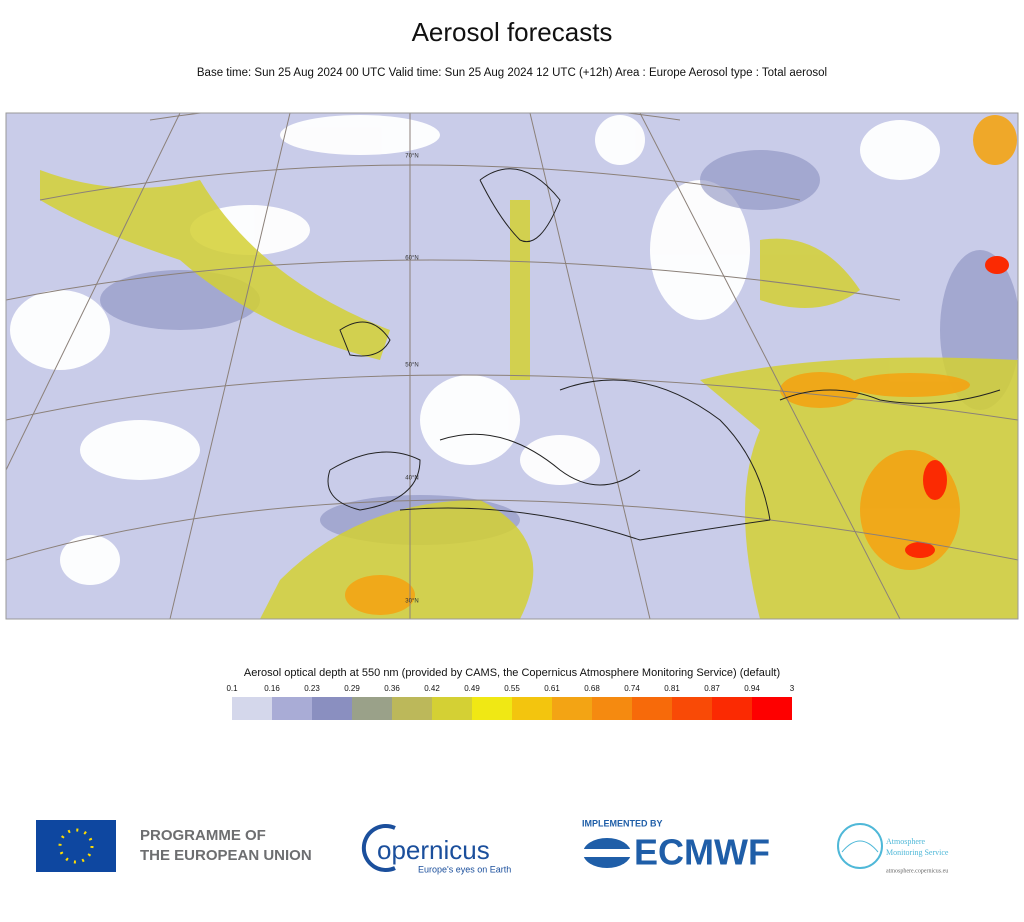 This screenshot has width=1024, height=922. What do you see at coordinates (174, 846) in the screenshot?
I see `eu-logo: PROGRAMME OF THE EUROPEAN UNION` at bounding box center [174, 846].